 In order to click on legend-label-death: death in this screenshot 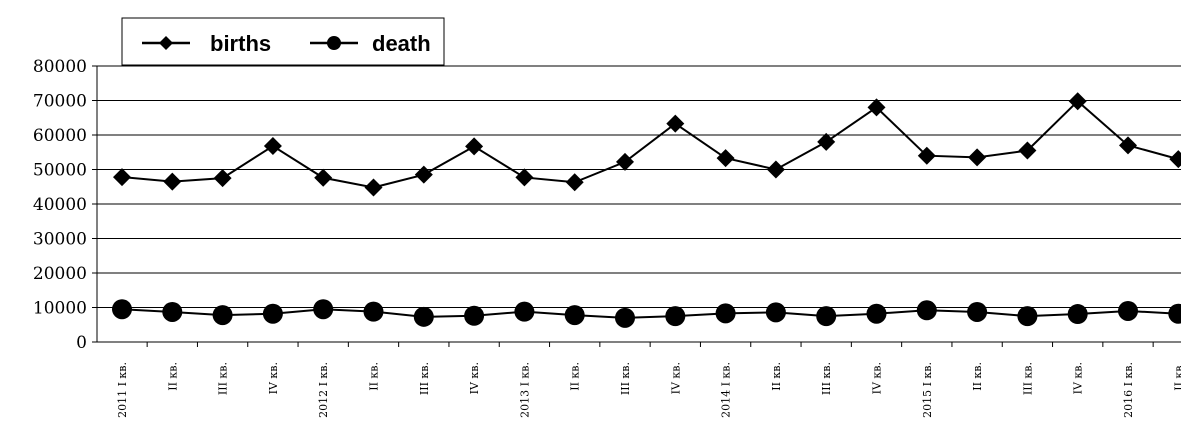, I will do `click(401, 43)`.